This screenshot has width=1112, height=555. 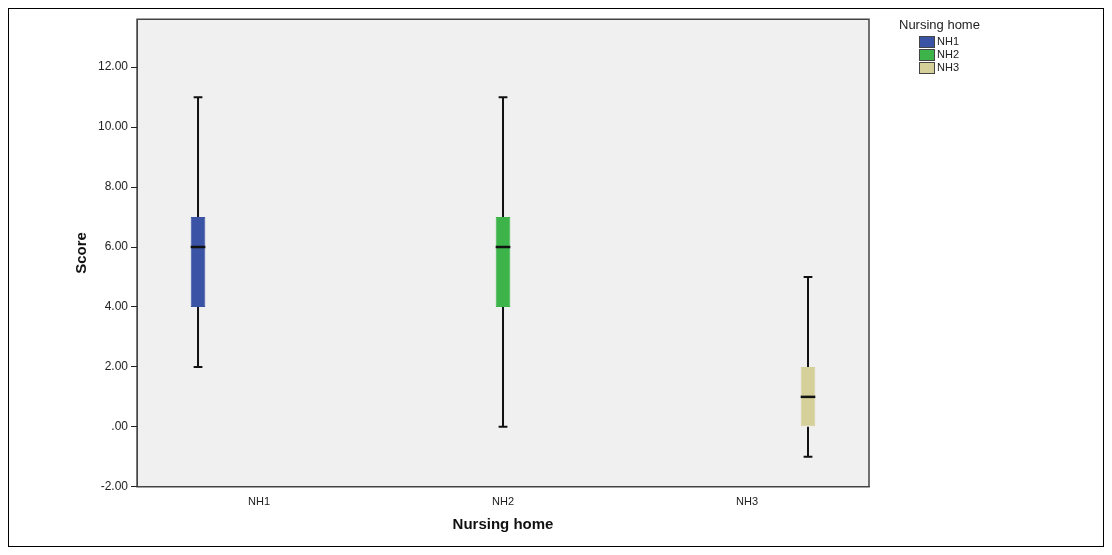 I want to click on y-axis-title: Score, so click(x=81, y=253).